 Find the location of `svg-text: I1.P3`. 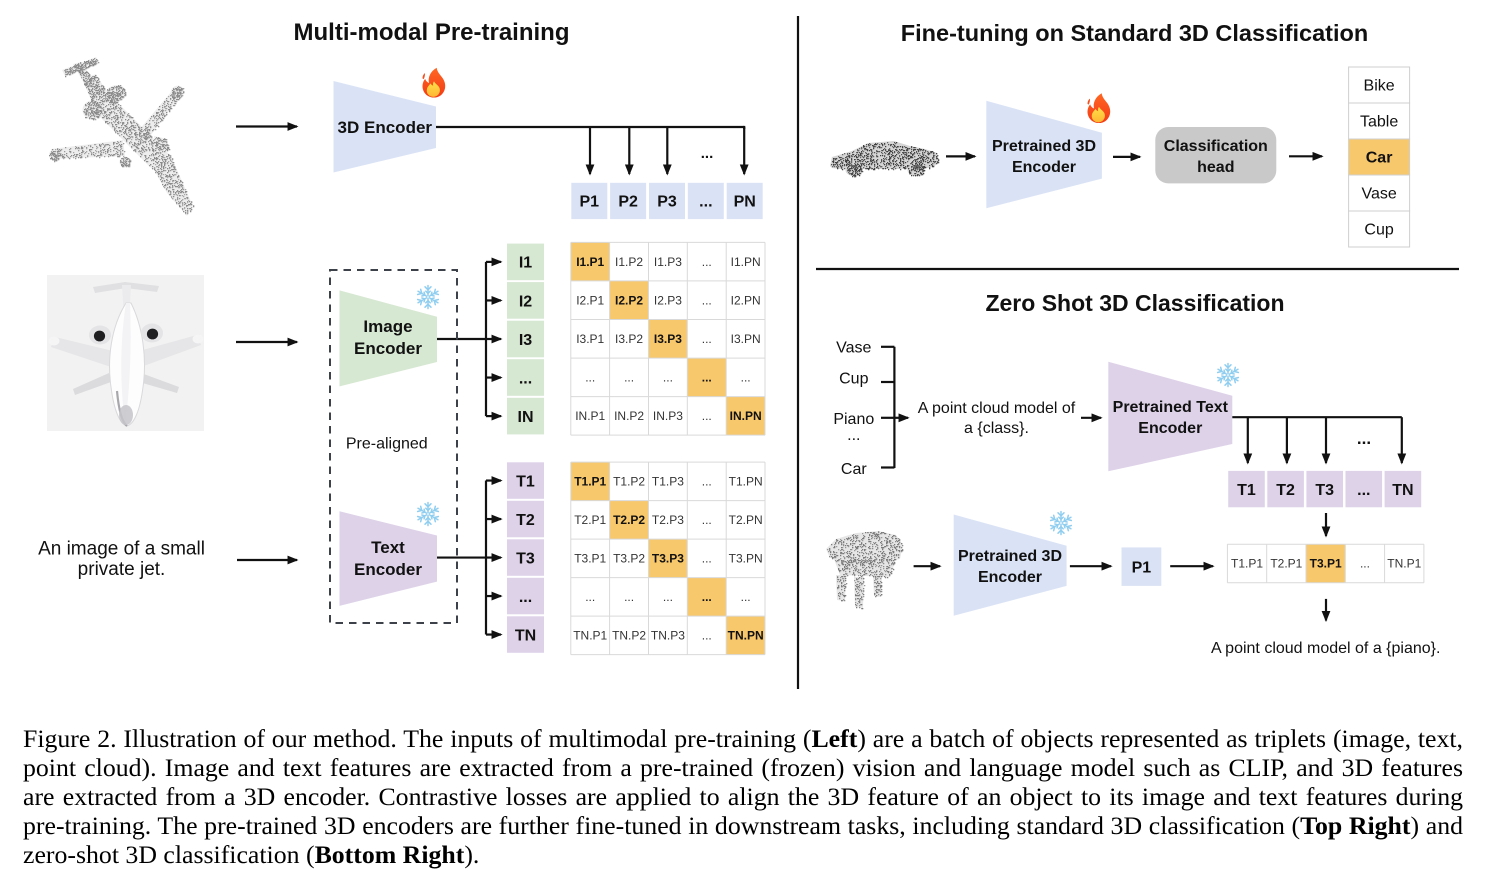

svg-text: I1.P3 is located at coordinates (668, 262).